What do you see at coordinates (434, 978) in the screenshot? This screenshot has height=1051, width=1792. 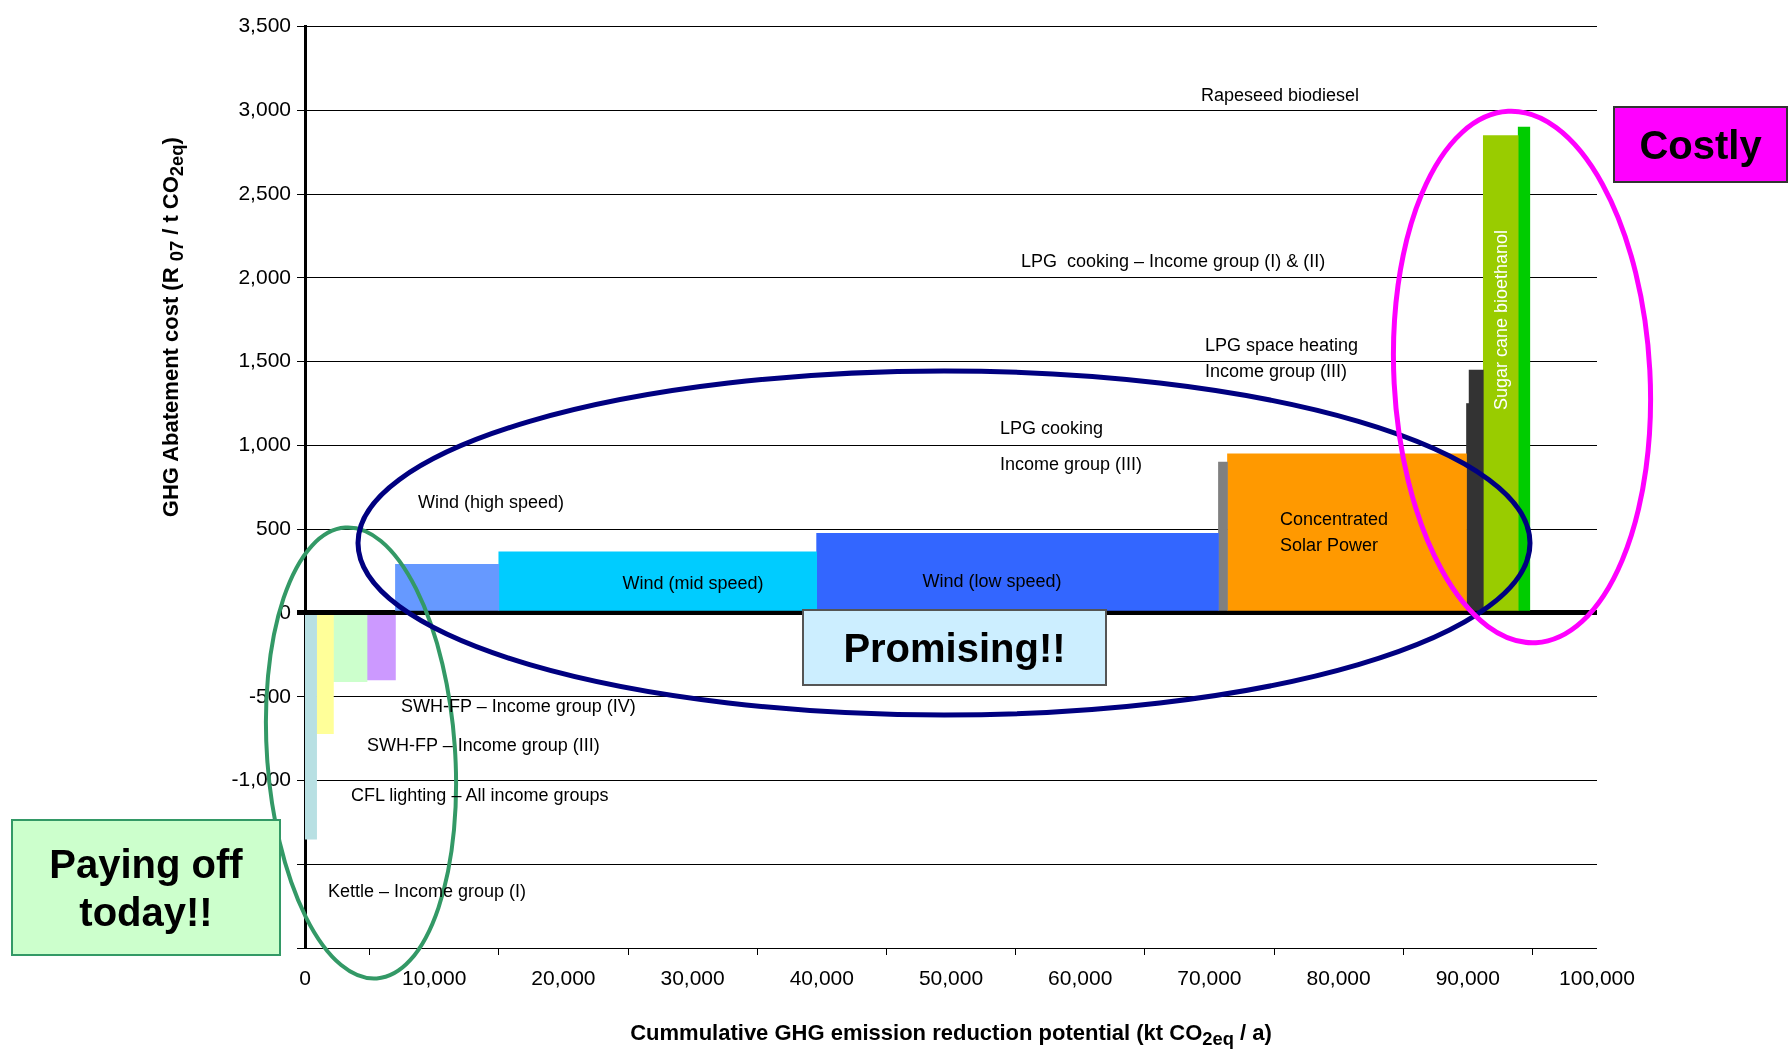 I see `x-tick-label: 10,000` at bounding box center [434, 978].